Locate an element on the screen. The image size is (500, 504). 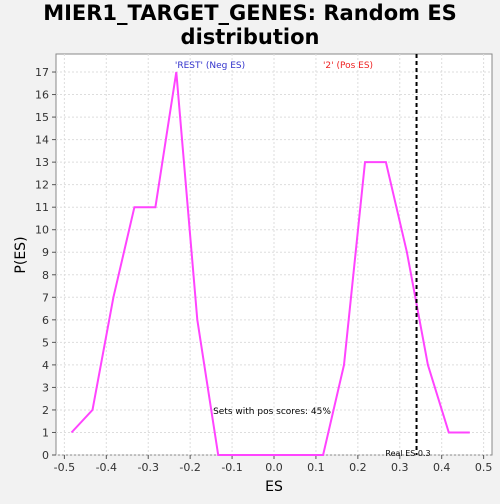
y-tick-label: 0 is located at coordinates (45, 455).